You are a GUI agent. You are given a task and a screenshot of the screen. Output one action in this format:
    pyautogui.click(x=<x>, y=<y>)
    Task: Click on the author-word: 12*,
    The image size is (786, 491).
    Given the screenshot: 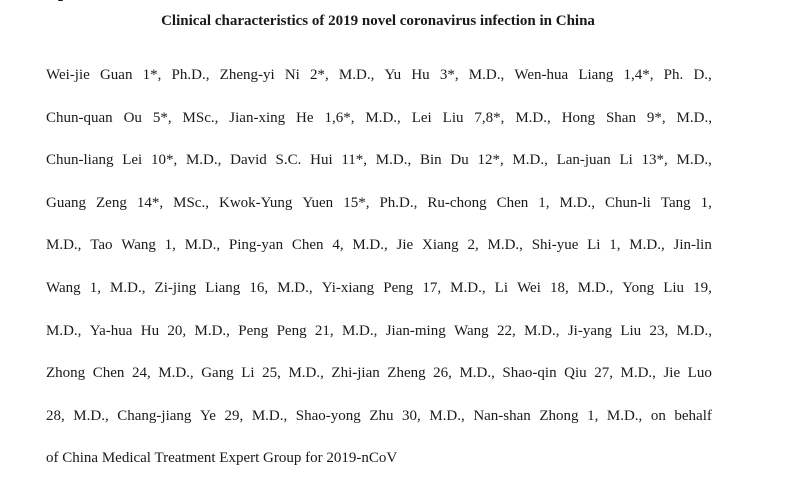 What is the action you would take?
    pyautogui.click(x=490, y=160)
    